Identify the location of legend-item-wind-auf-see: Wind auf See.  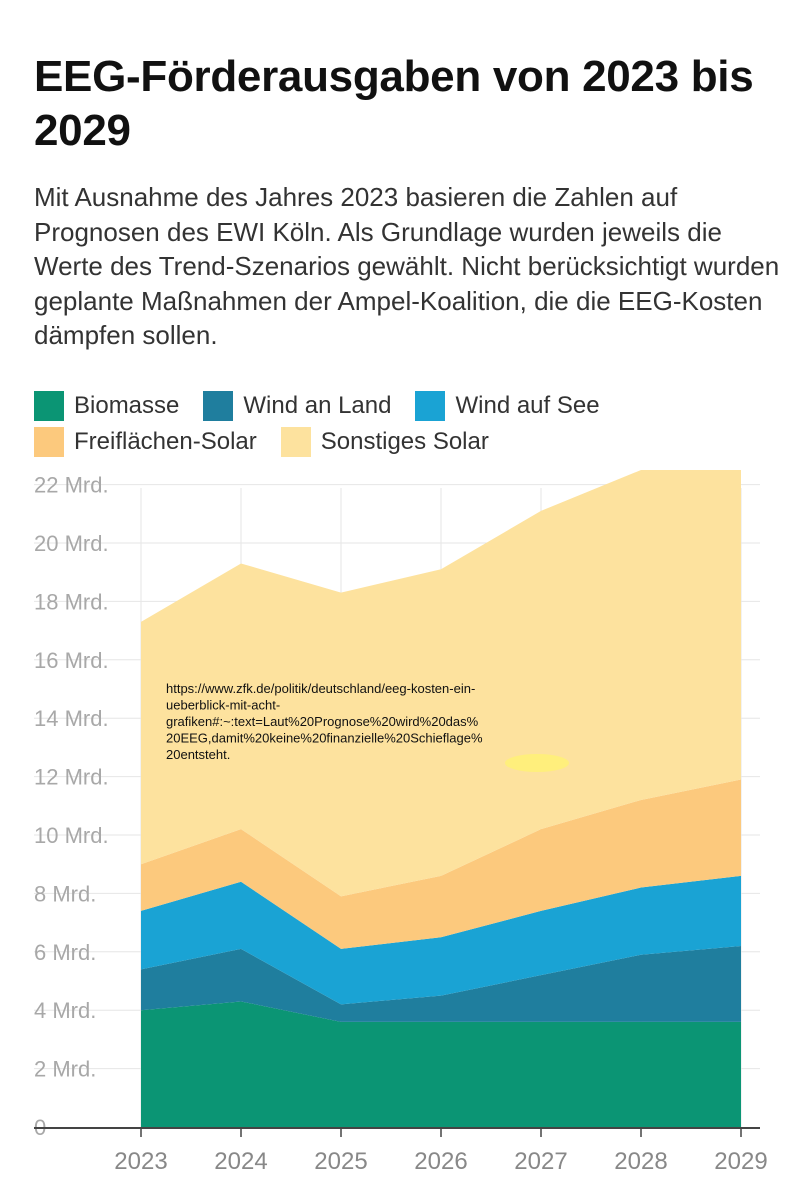
(507, 406).